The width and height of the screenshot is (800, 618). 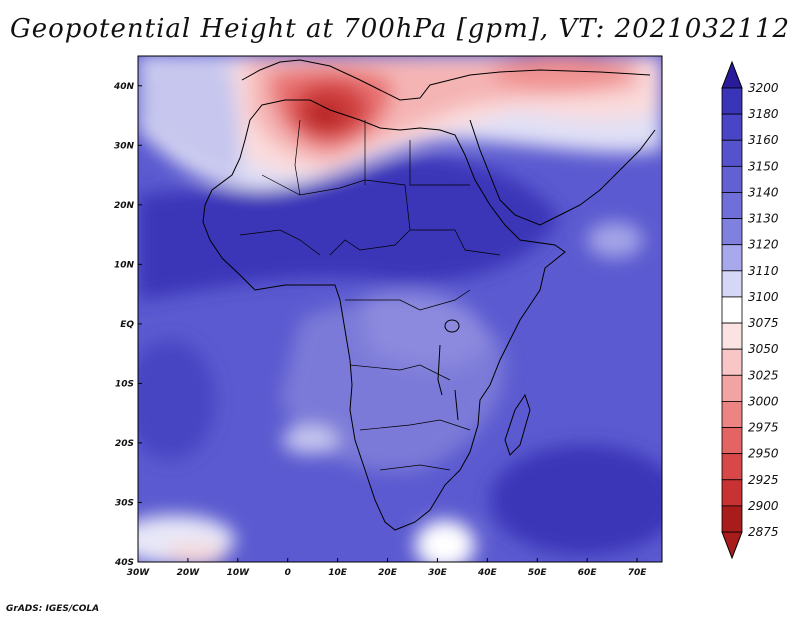 I want to click on legend-level-label: 2925, so click(x=763, y=480).